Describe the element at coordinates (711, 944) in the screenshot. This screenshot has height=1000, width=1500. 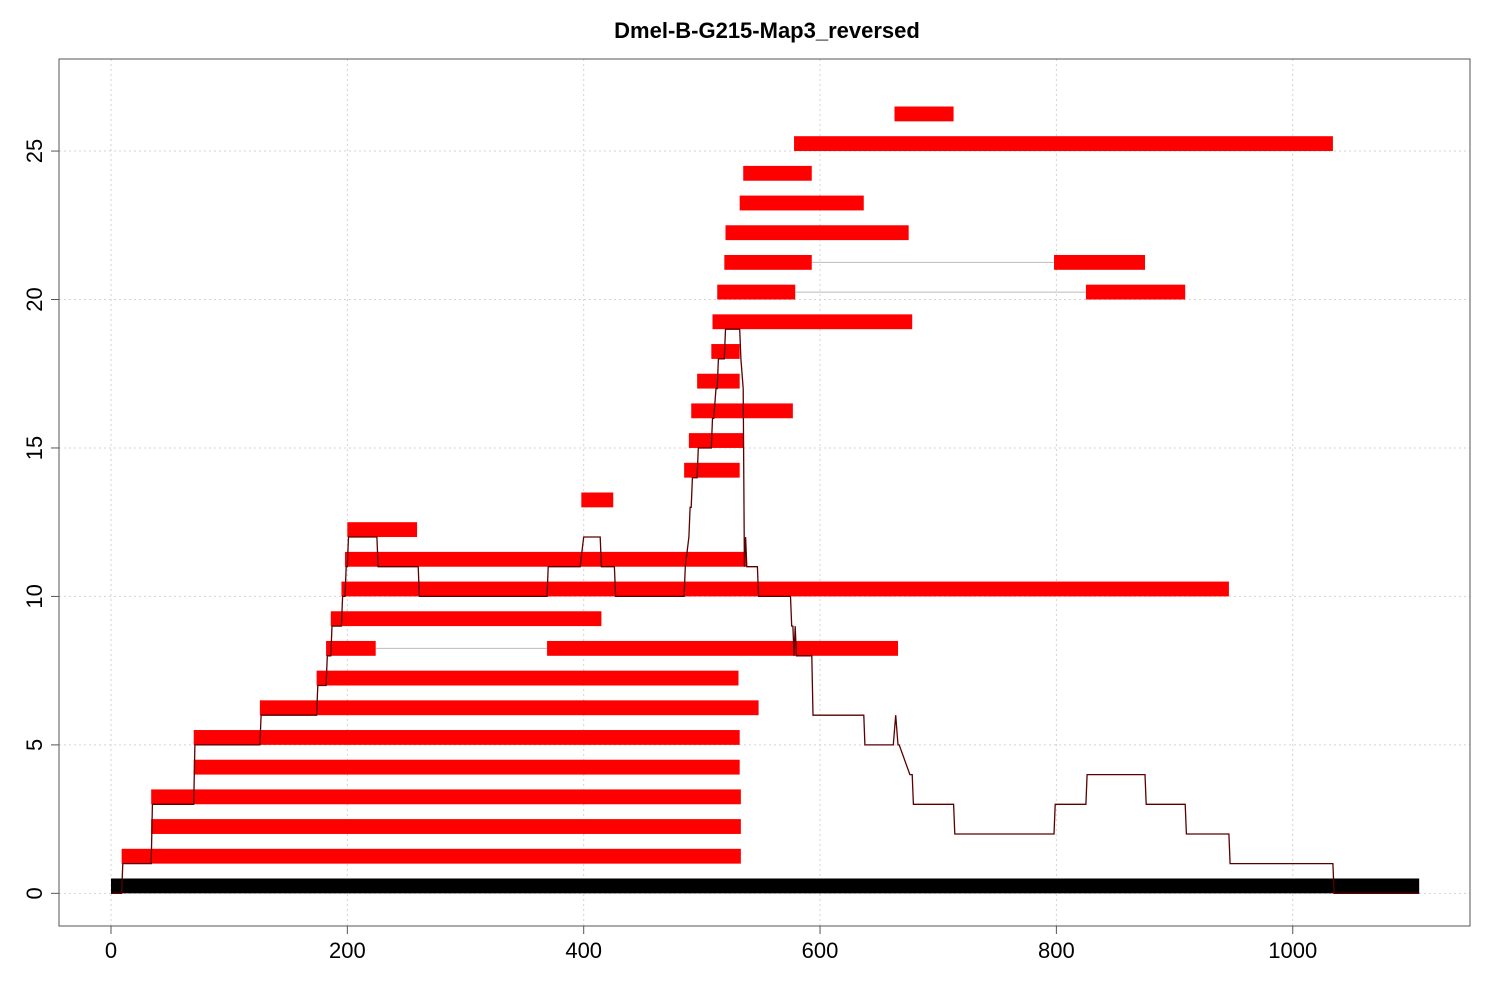
I see `x-axis: 0 200 400 600 800 1000` at that location.